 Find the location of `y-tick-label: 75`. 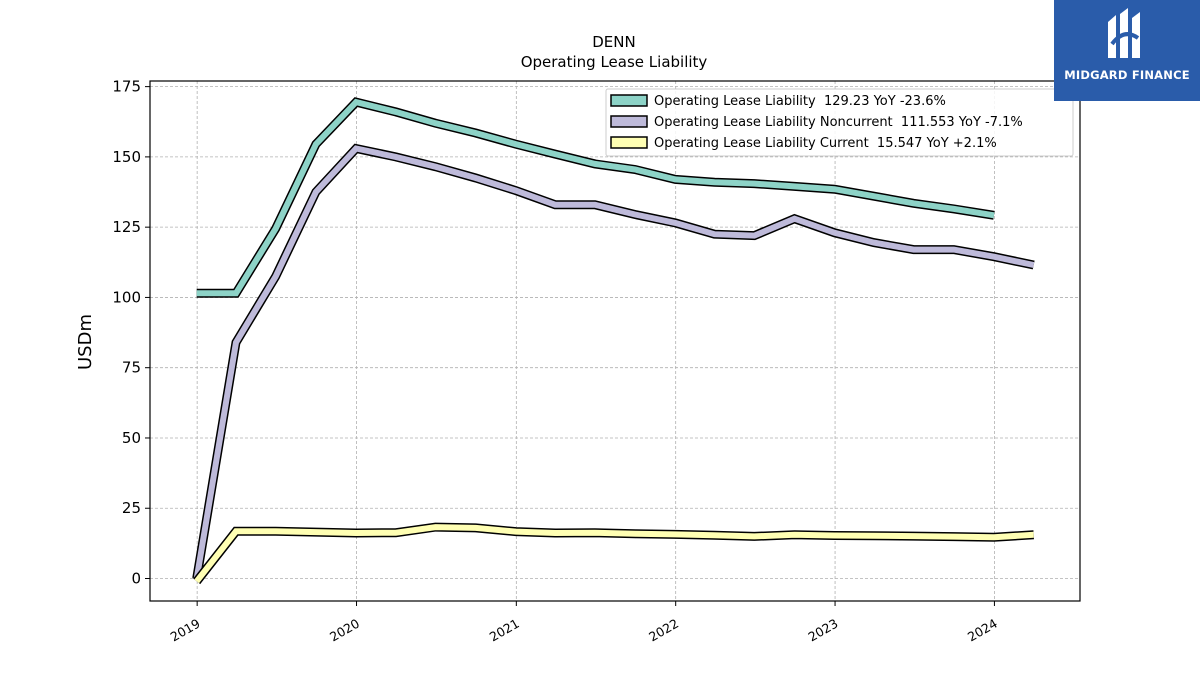

y-tick-label: 75 is located at coordinates (131, 368).